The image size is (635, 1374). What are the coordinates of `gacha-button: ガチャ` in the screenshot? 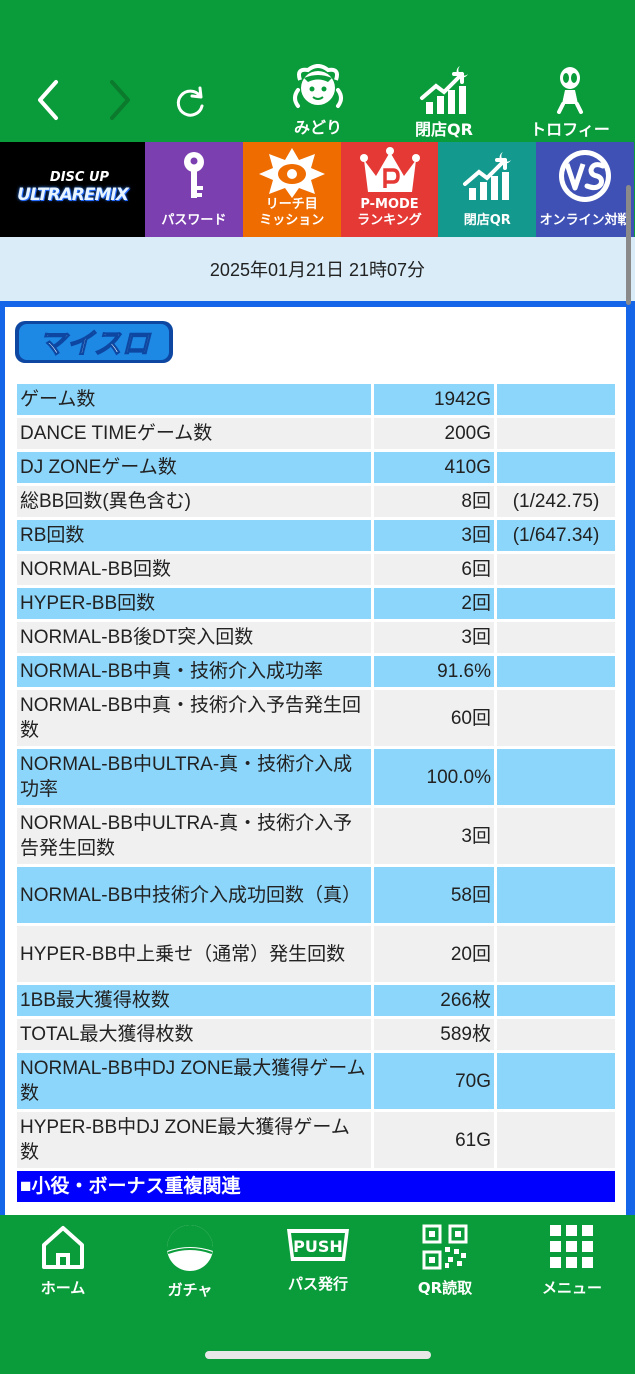 It's located at (190, 1261).